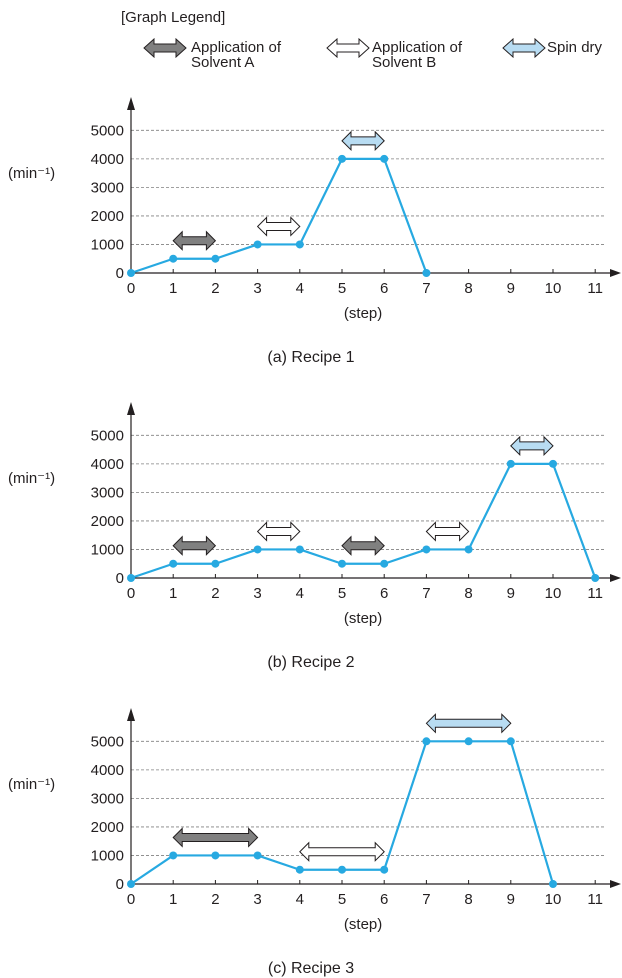 The width and height of the screenshot is (622, 978). What do you see at coordinates (165, 48) in the screenshot?
I see `dark-gray-double-arrow-icon` at bounding box center [165, 48].